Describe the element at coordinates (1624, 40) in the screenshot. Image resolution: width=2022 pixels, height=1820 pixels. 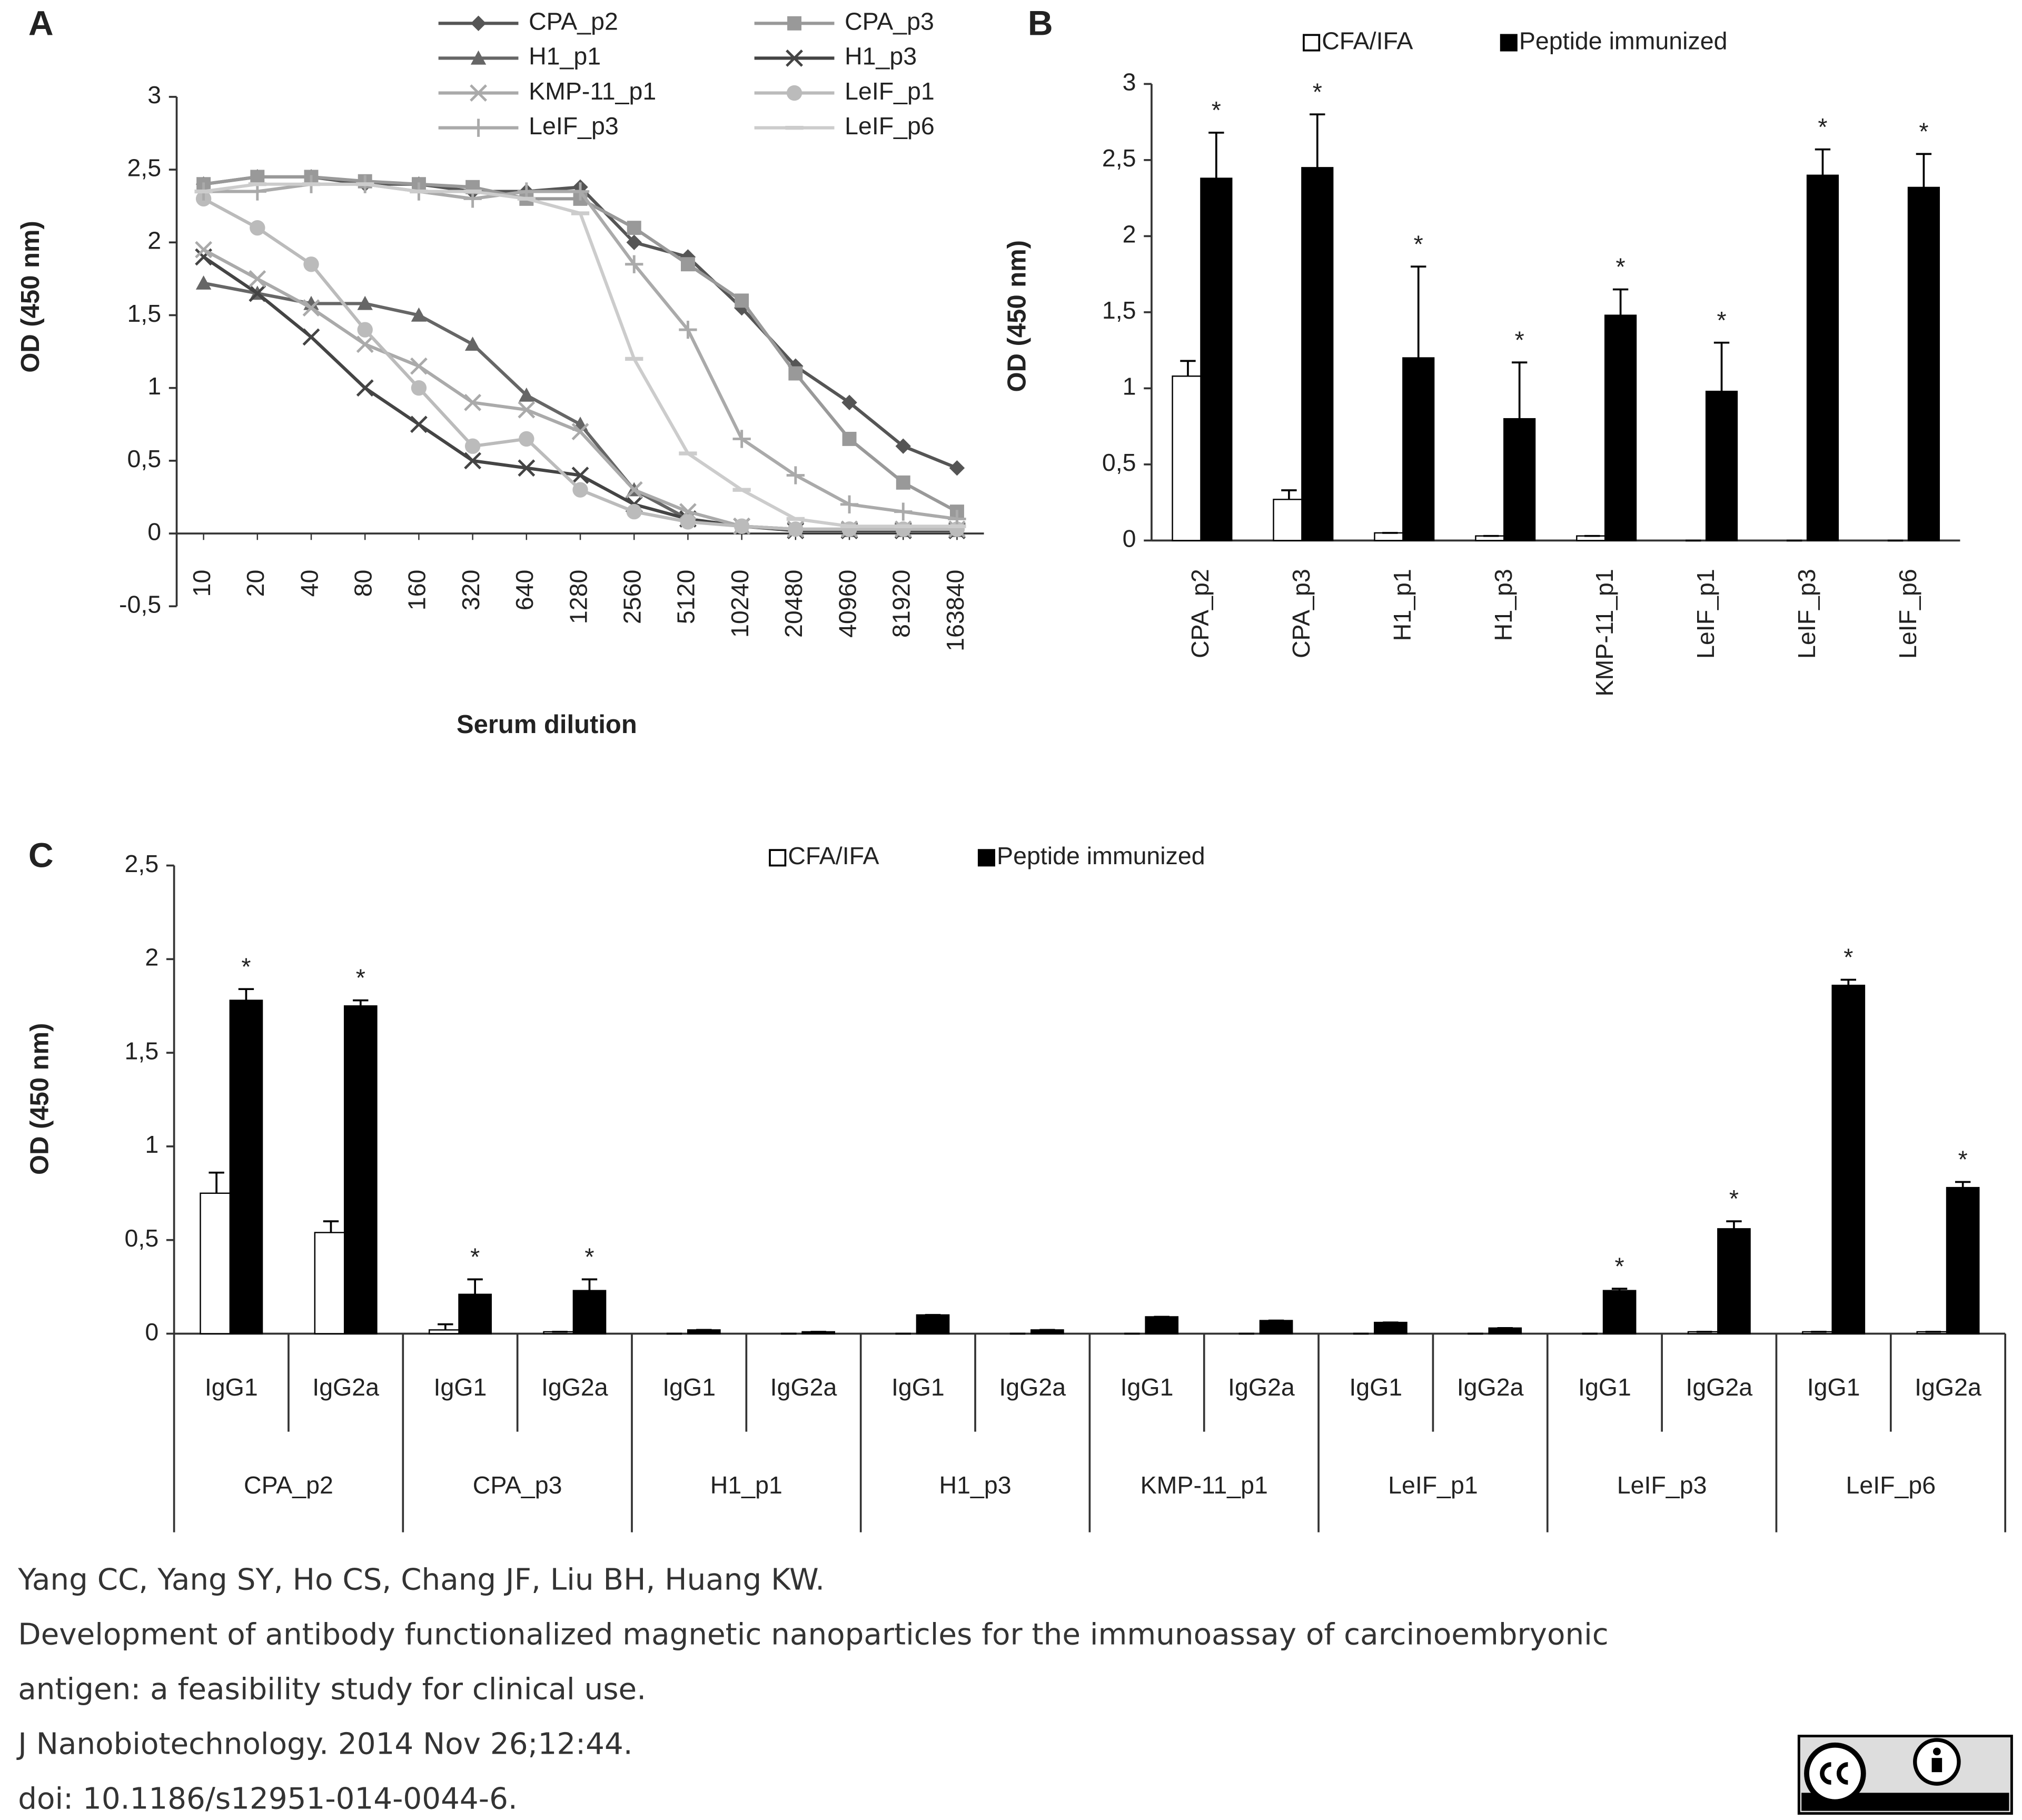
I see `legend-label: Peptide immunized` at that location.